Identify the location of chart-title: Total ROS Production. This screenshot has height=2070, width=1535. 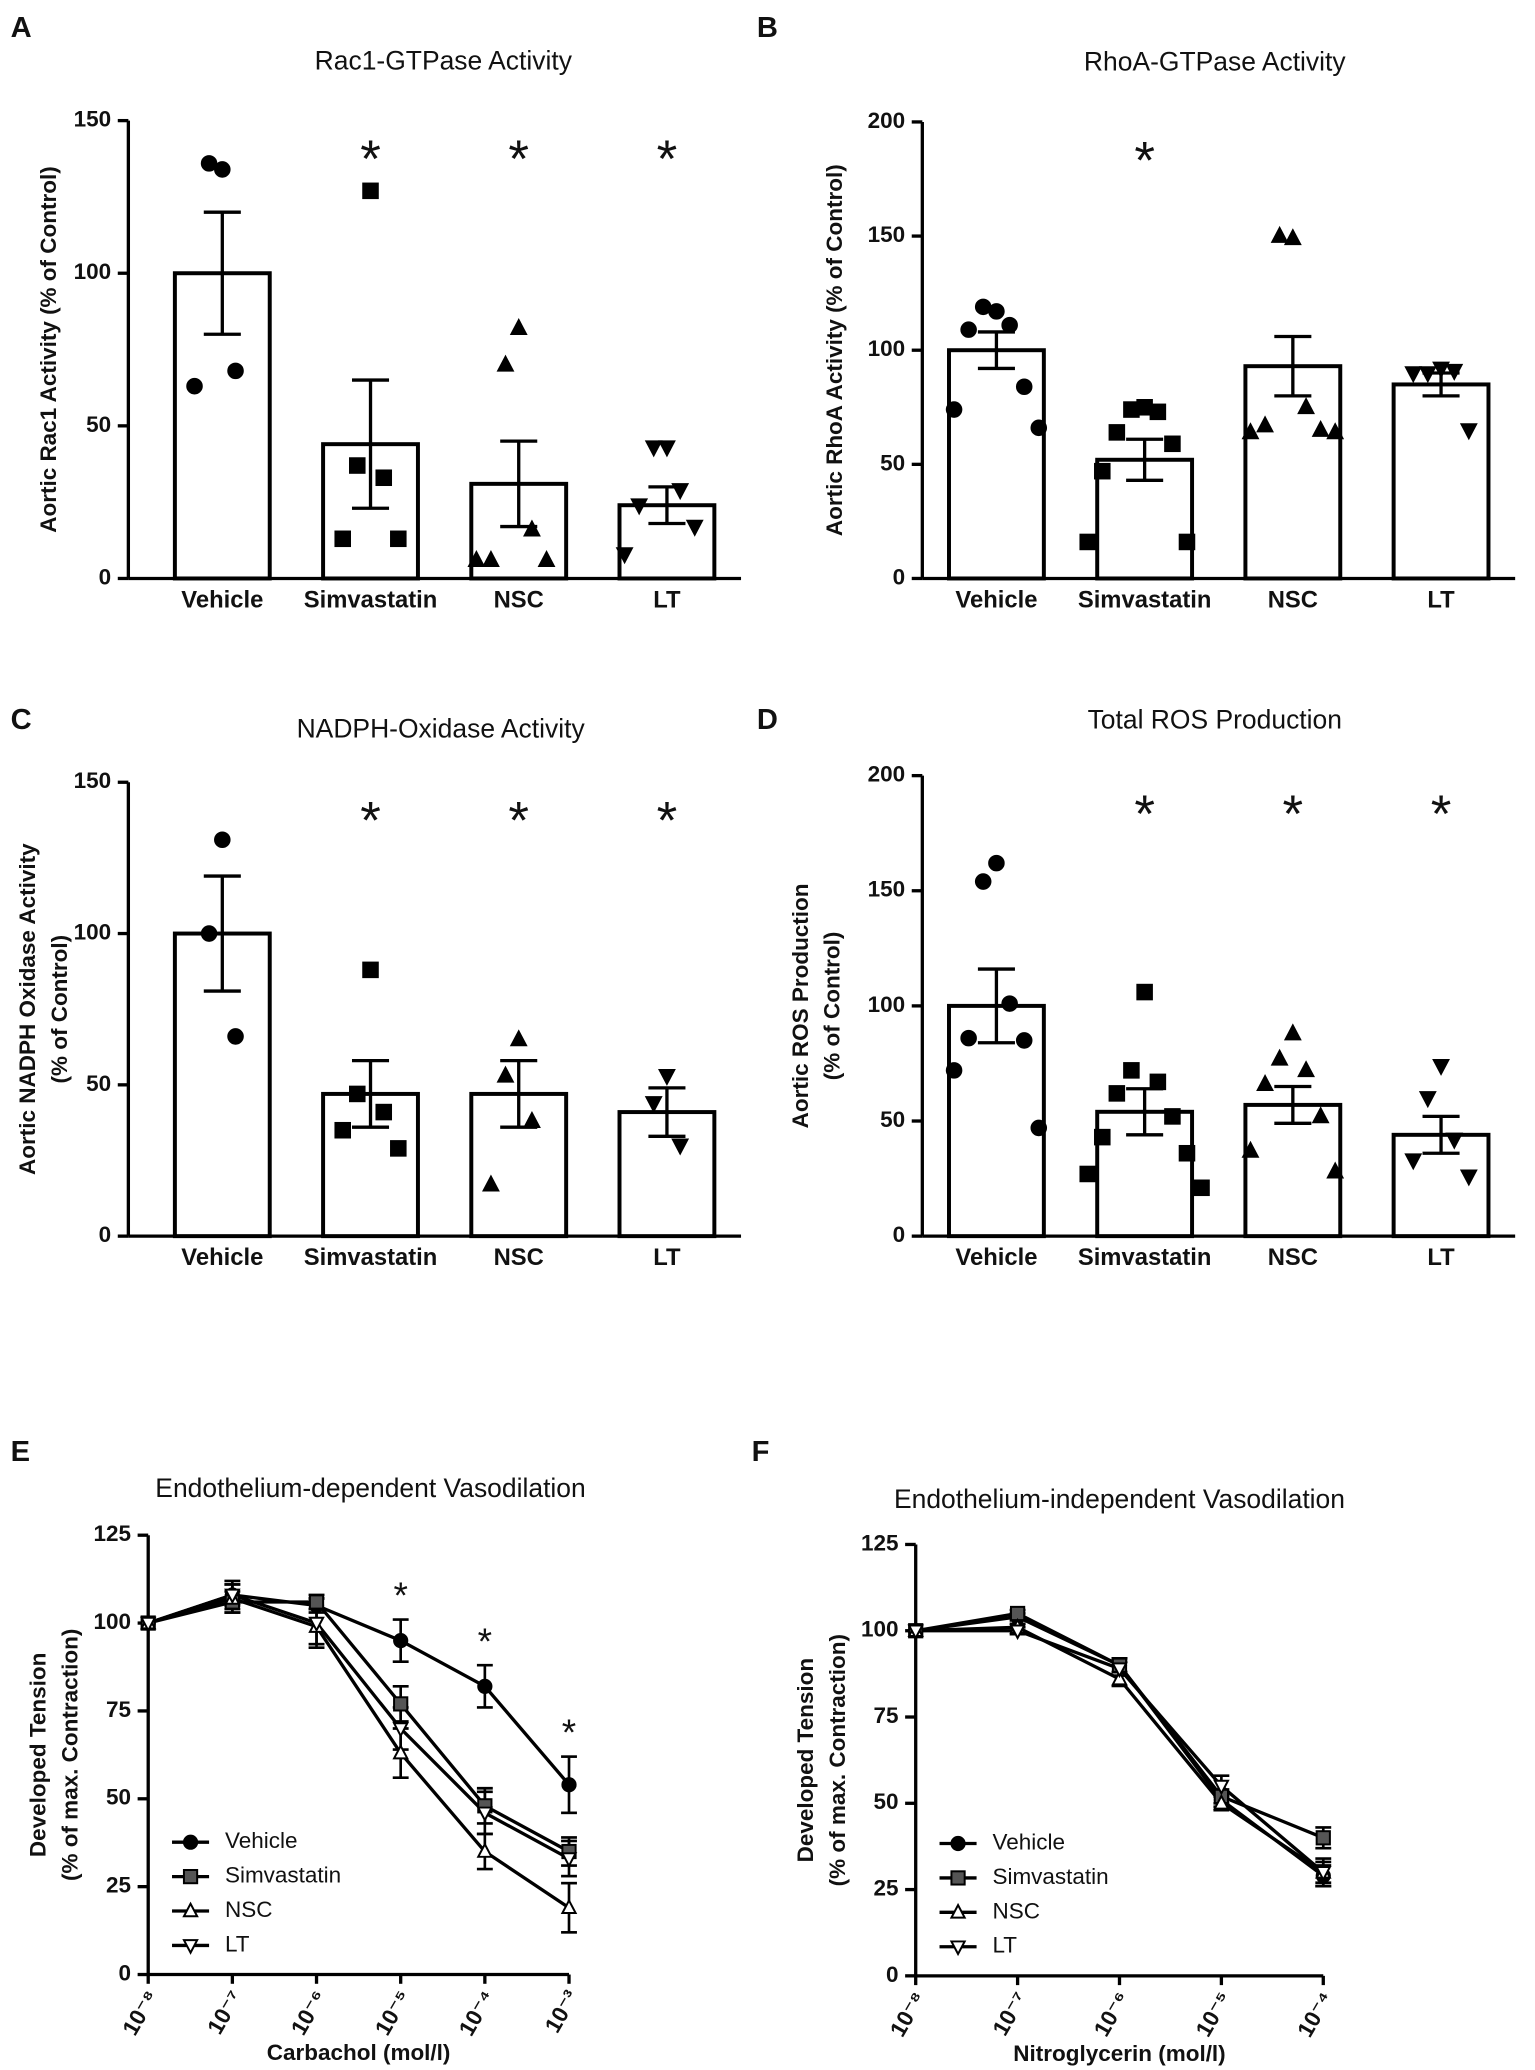
(1215, 719).